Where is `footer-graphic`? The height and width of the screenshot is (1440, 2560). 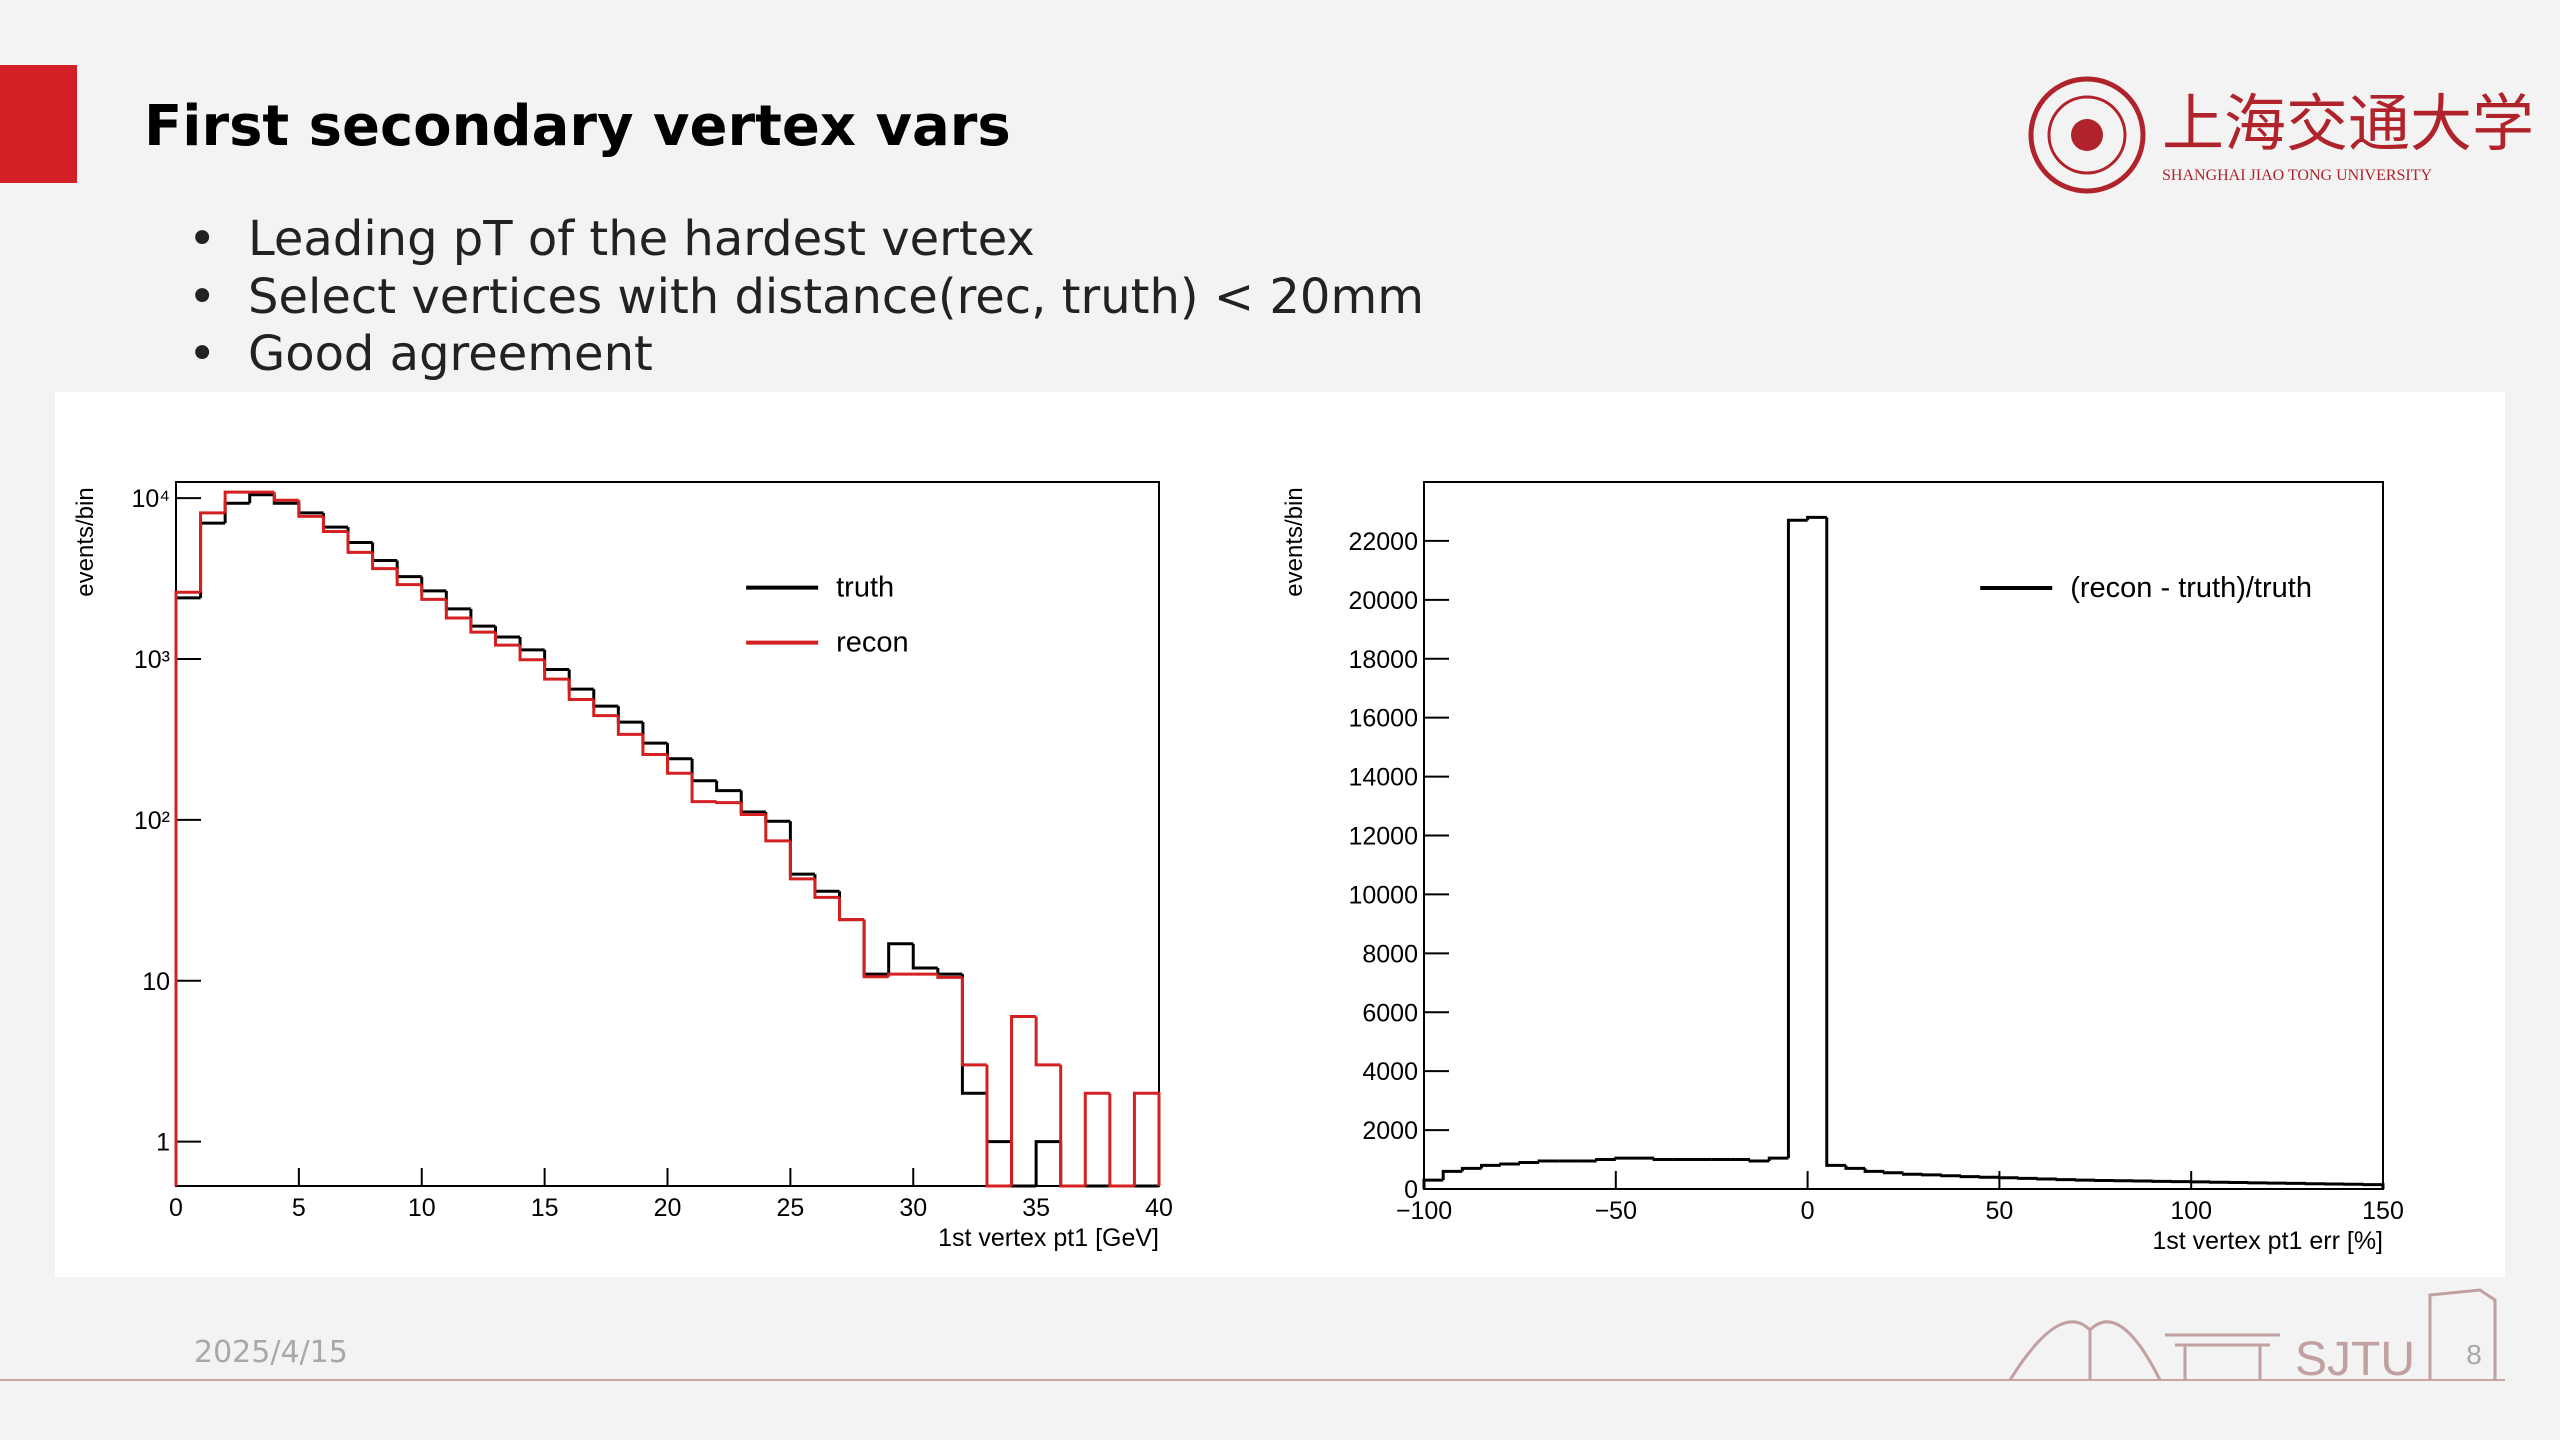 footer-graphic is located at coordinates (2252, 1334).